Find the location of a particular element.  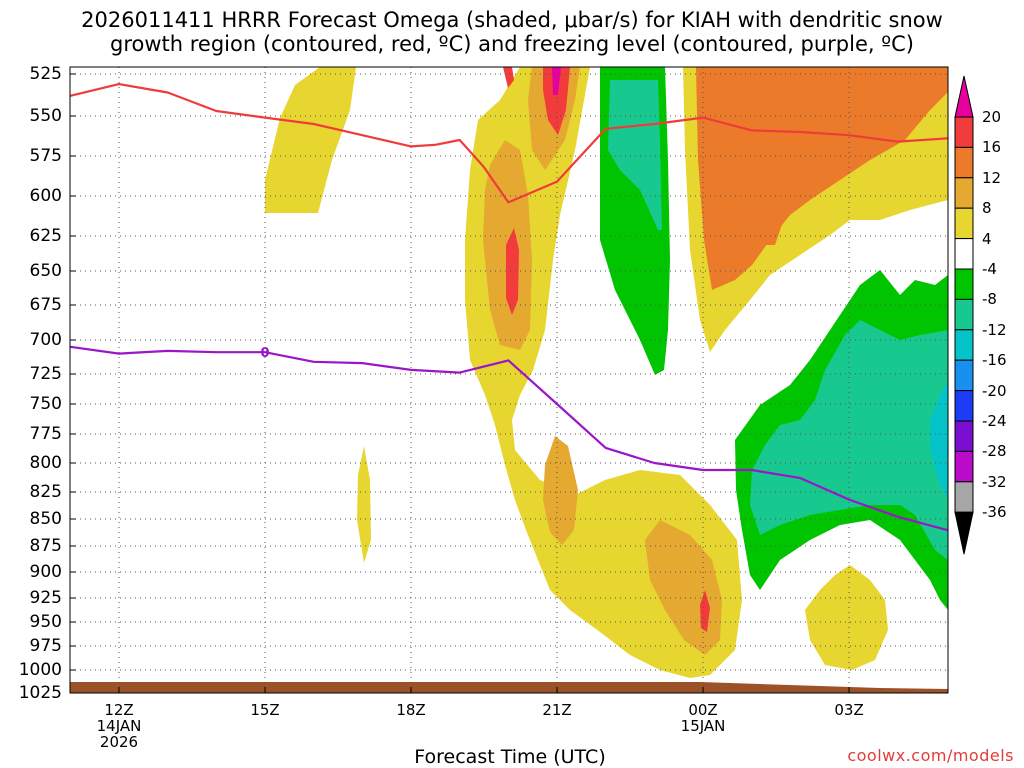

x-tick-label: 12Z is located at coordinates (119, 710).